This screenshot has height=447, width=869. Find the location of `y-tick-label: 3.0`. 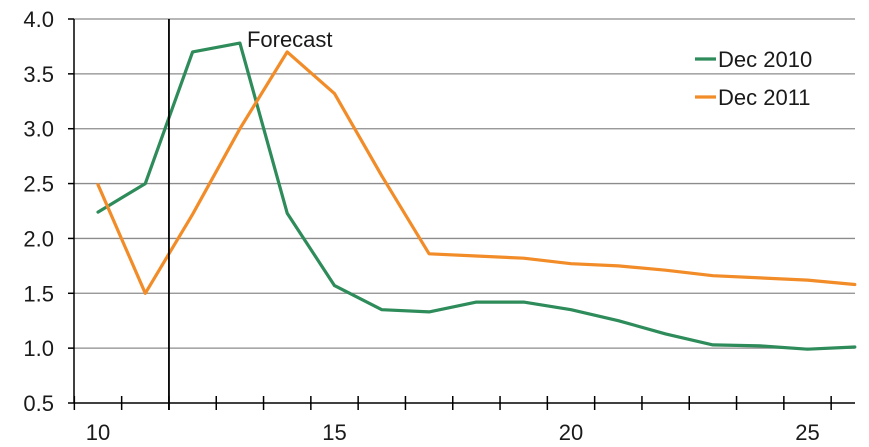

y-tick-label: 3.0 is located at coordinates (38, 129).